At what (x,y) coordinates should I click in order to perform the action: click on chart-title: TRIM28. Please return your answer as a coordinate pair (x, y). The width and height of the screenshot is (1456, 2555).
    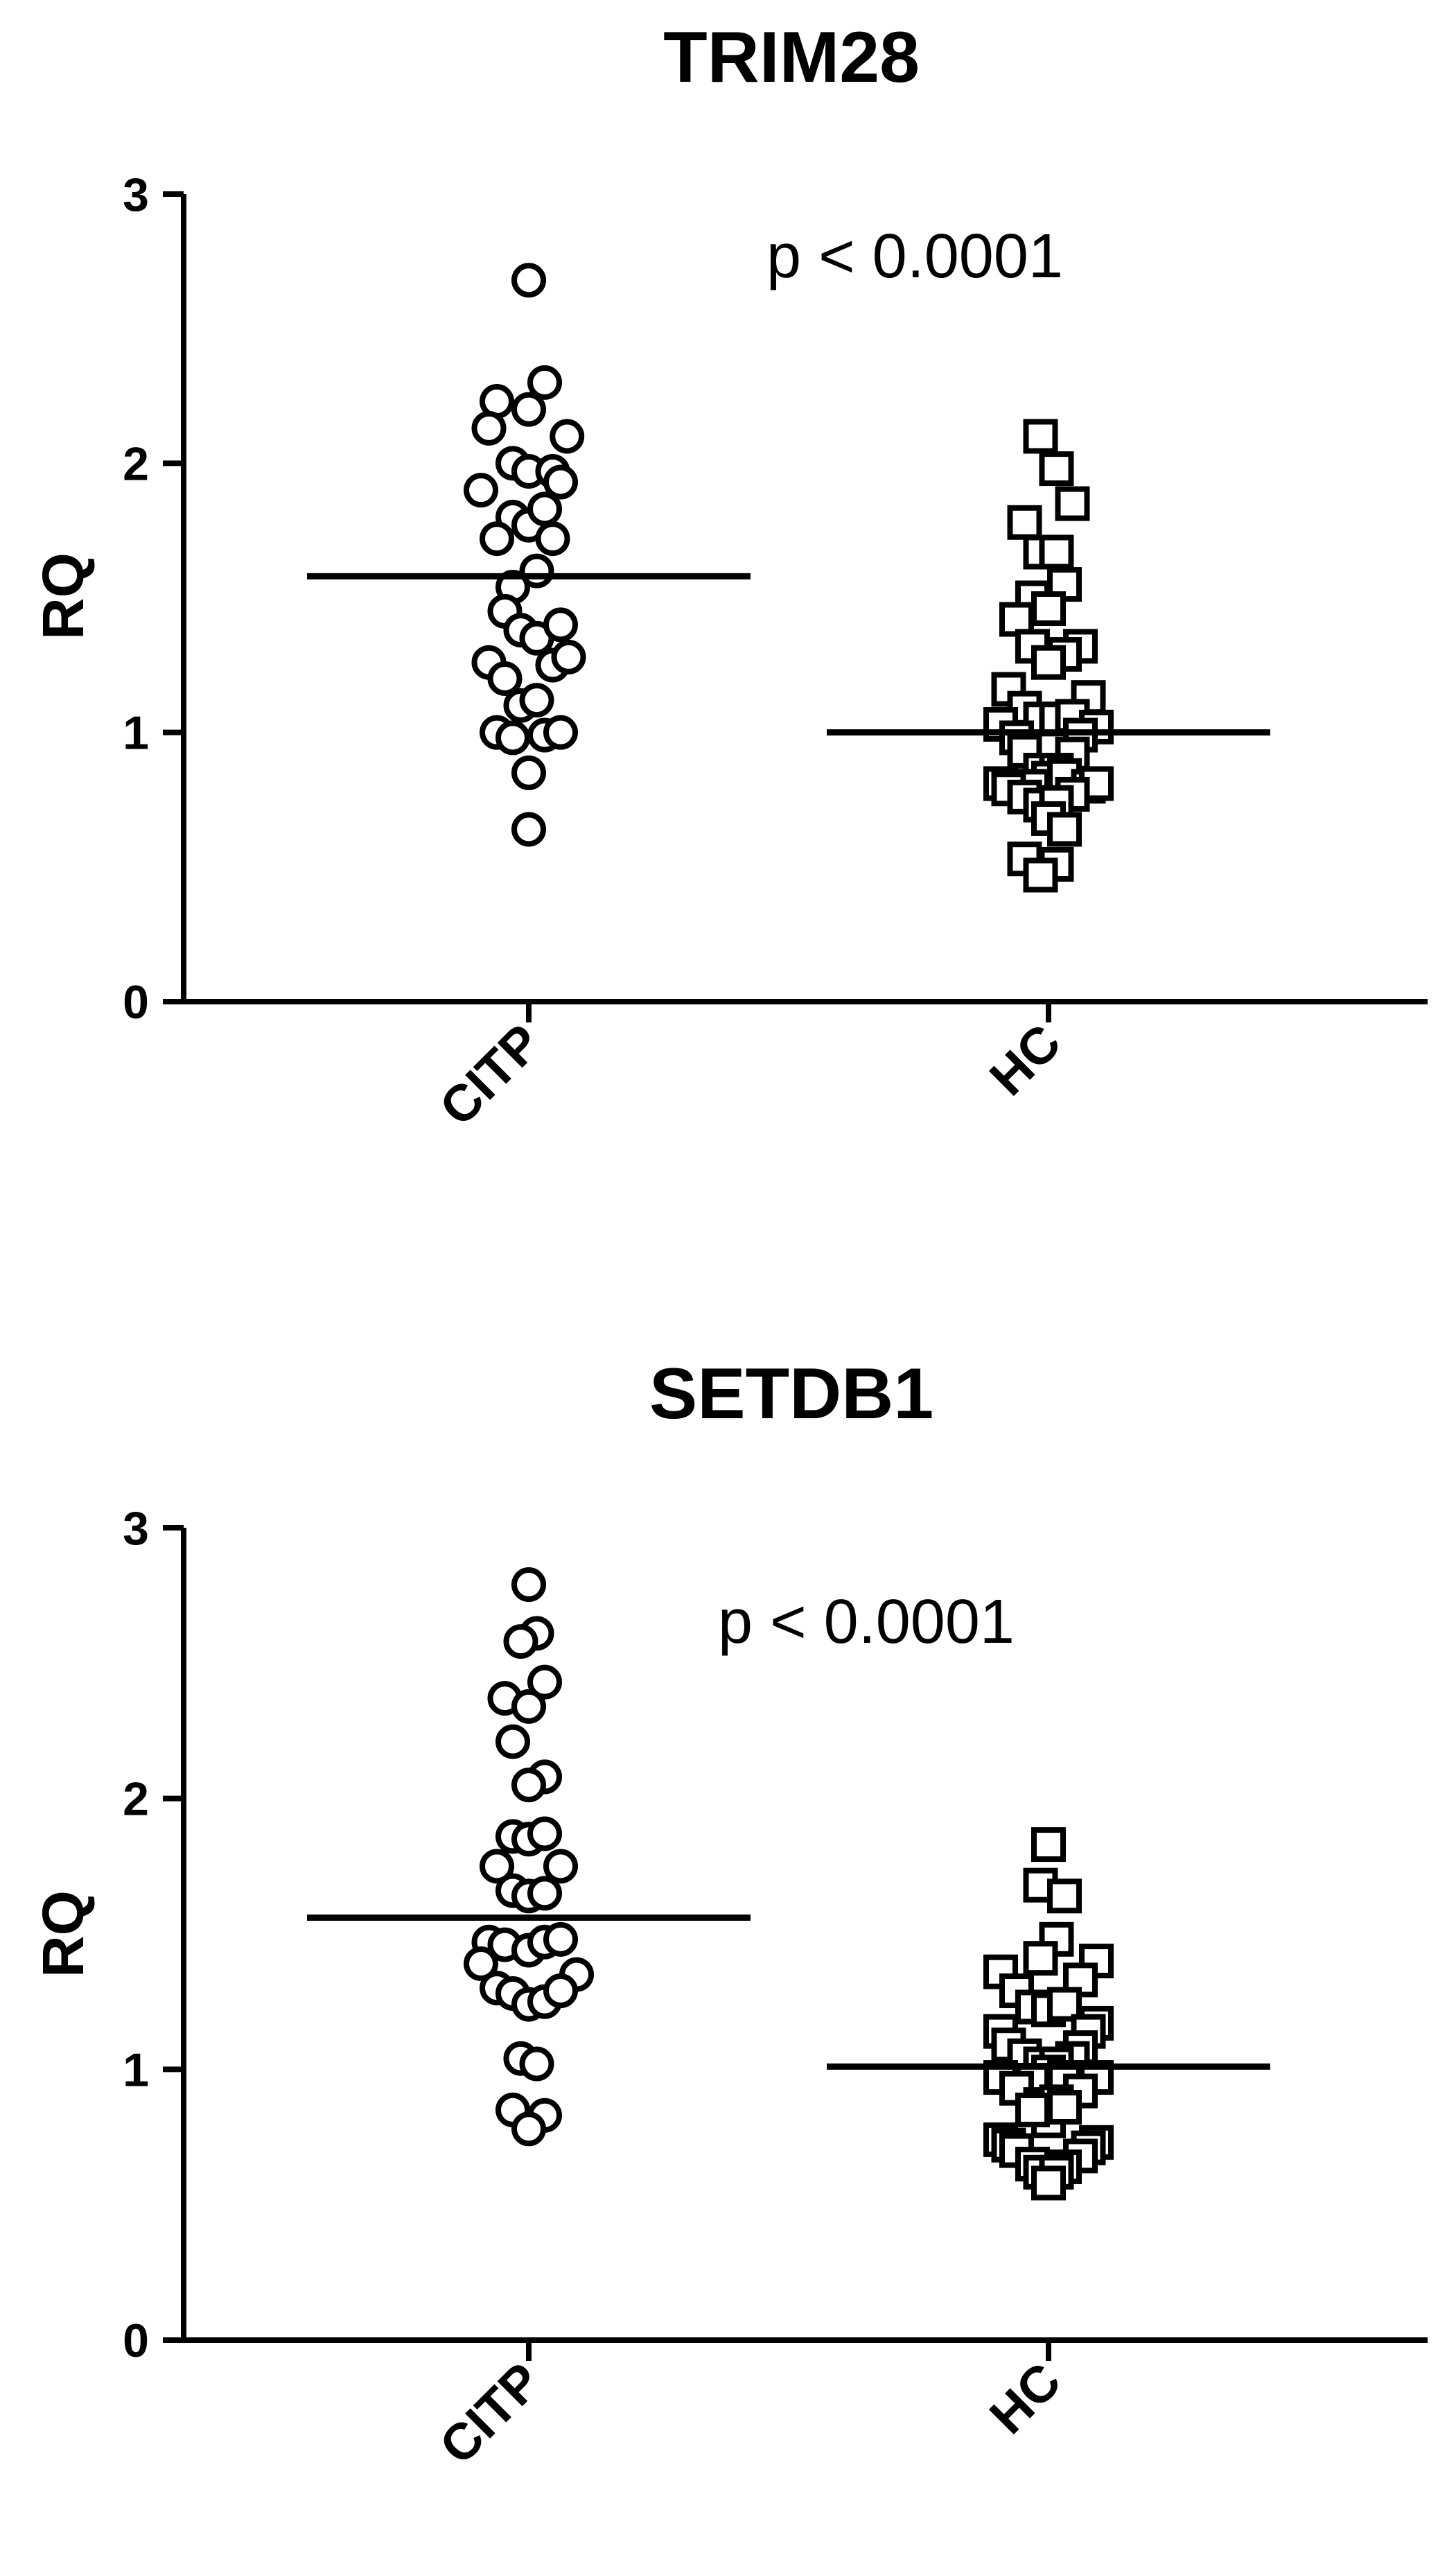
    Looking at the image, I should click on (791, 57).